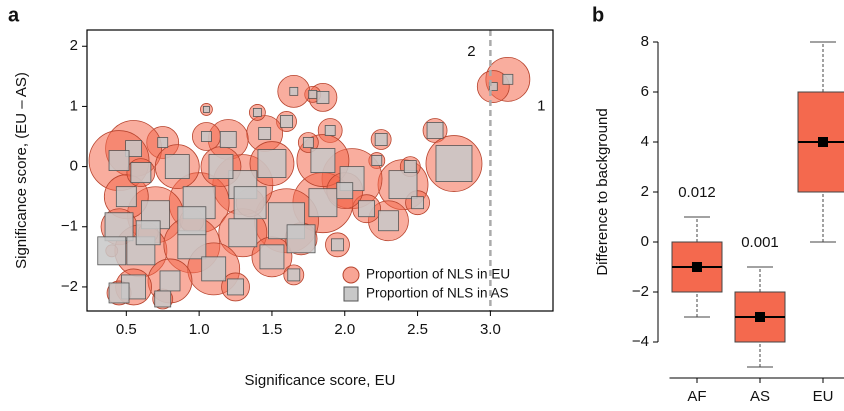 This screenshot has height=411, width=844. I want to click on x-tick-label: AS, so click(760, 396).